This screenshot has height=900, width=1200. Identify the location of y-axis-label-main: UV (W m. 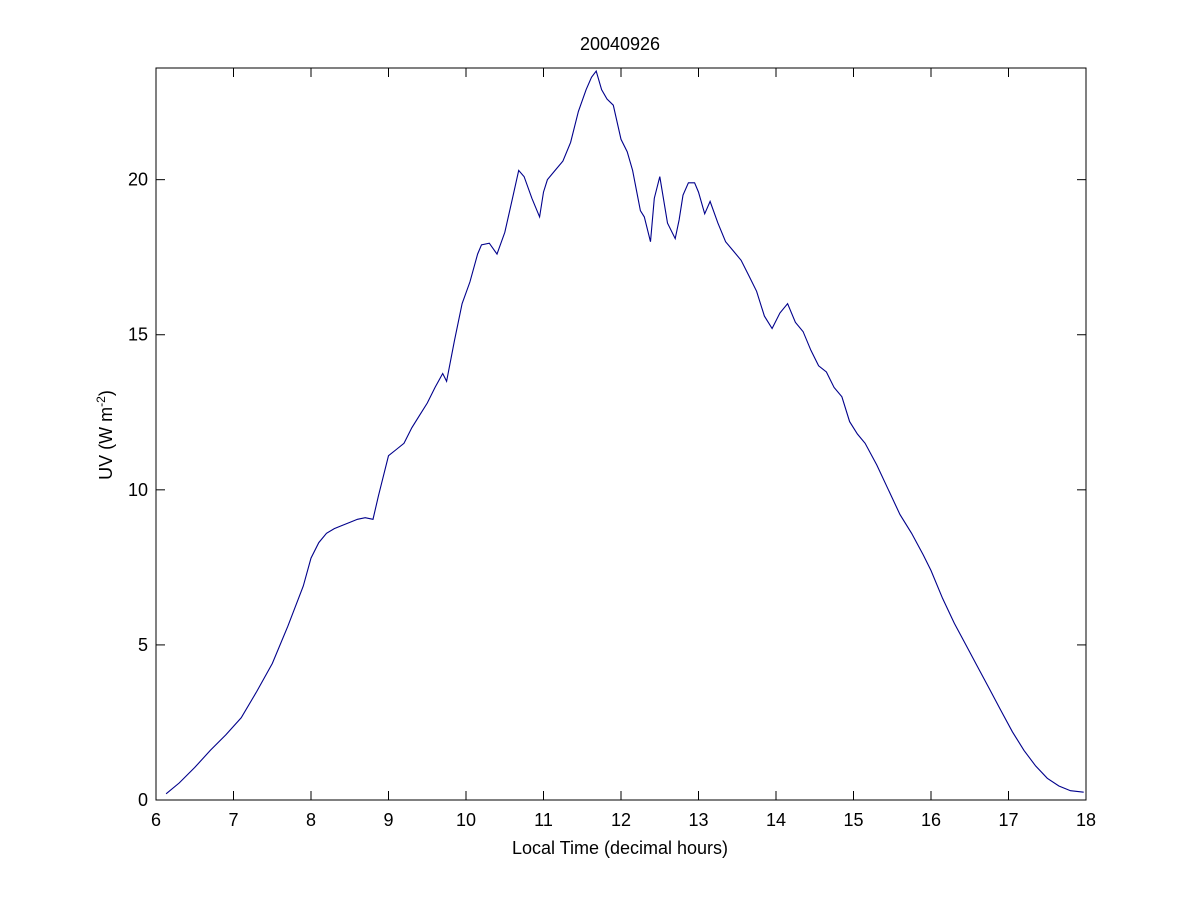
(106, 443).